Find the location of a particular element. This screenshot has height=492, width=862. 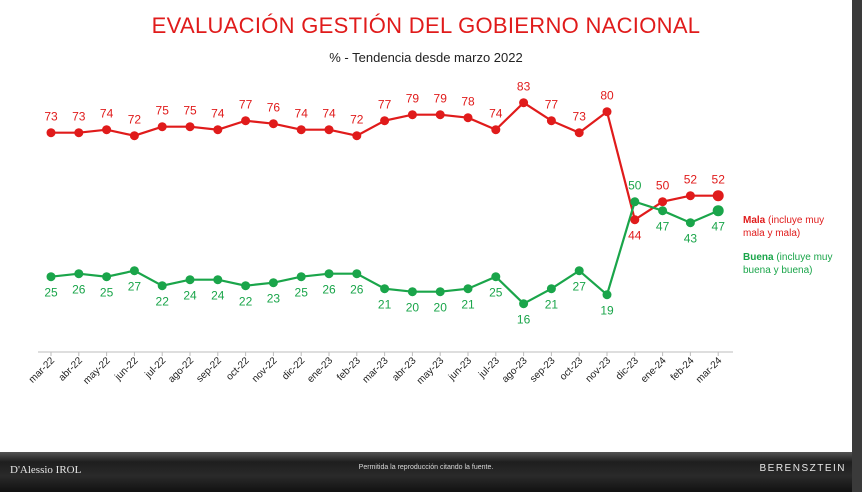

x-tick-label: jun-23 is located at coordinates (460, 369).